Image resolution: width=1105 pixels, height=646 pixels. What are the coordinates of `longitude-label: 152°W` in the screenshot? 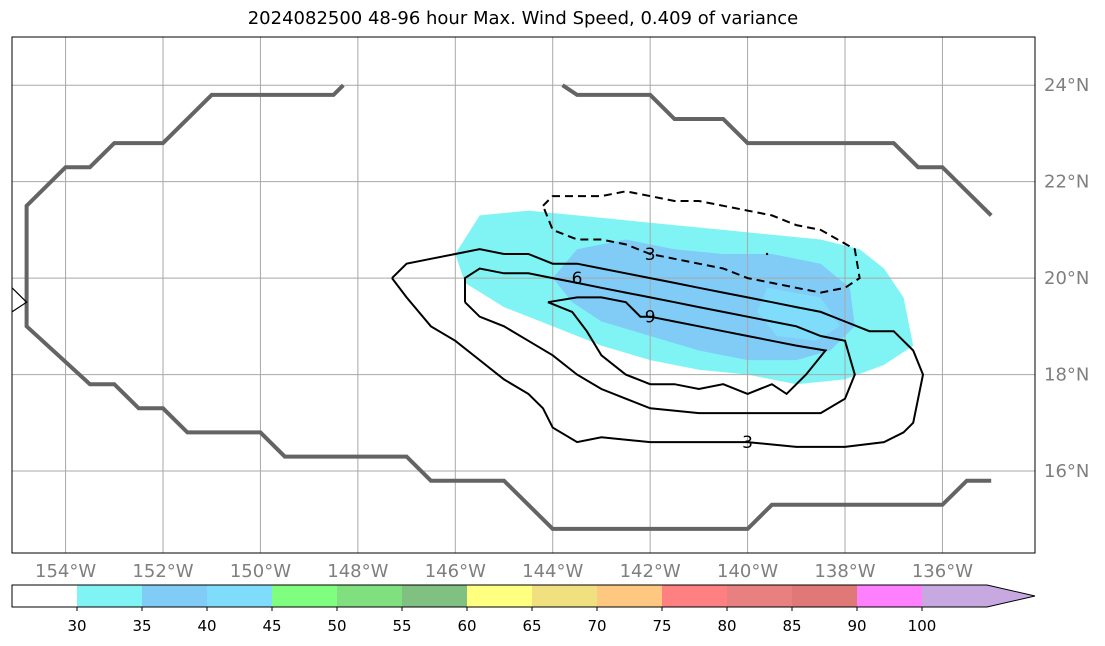 It's located at (162, 571).